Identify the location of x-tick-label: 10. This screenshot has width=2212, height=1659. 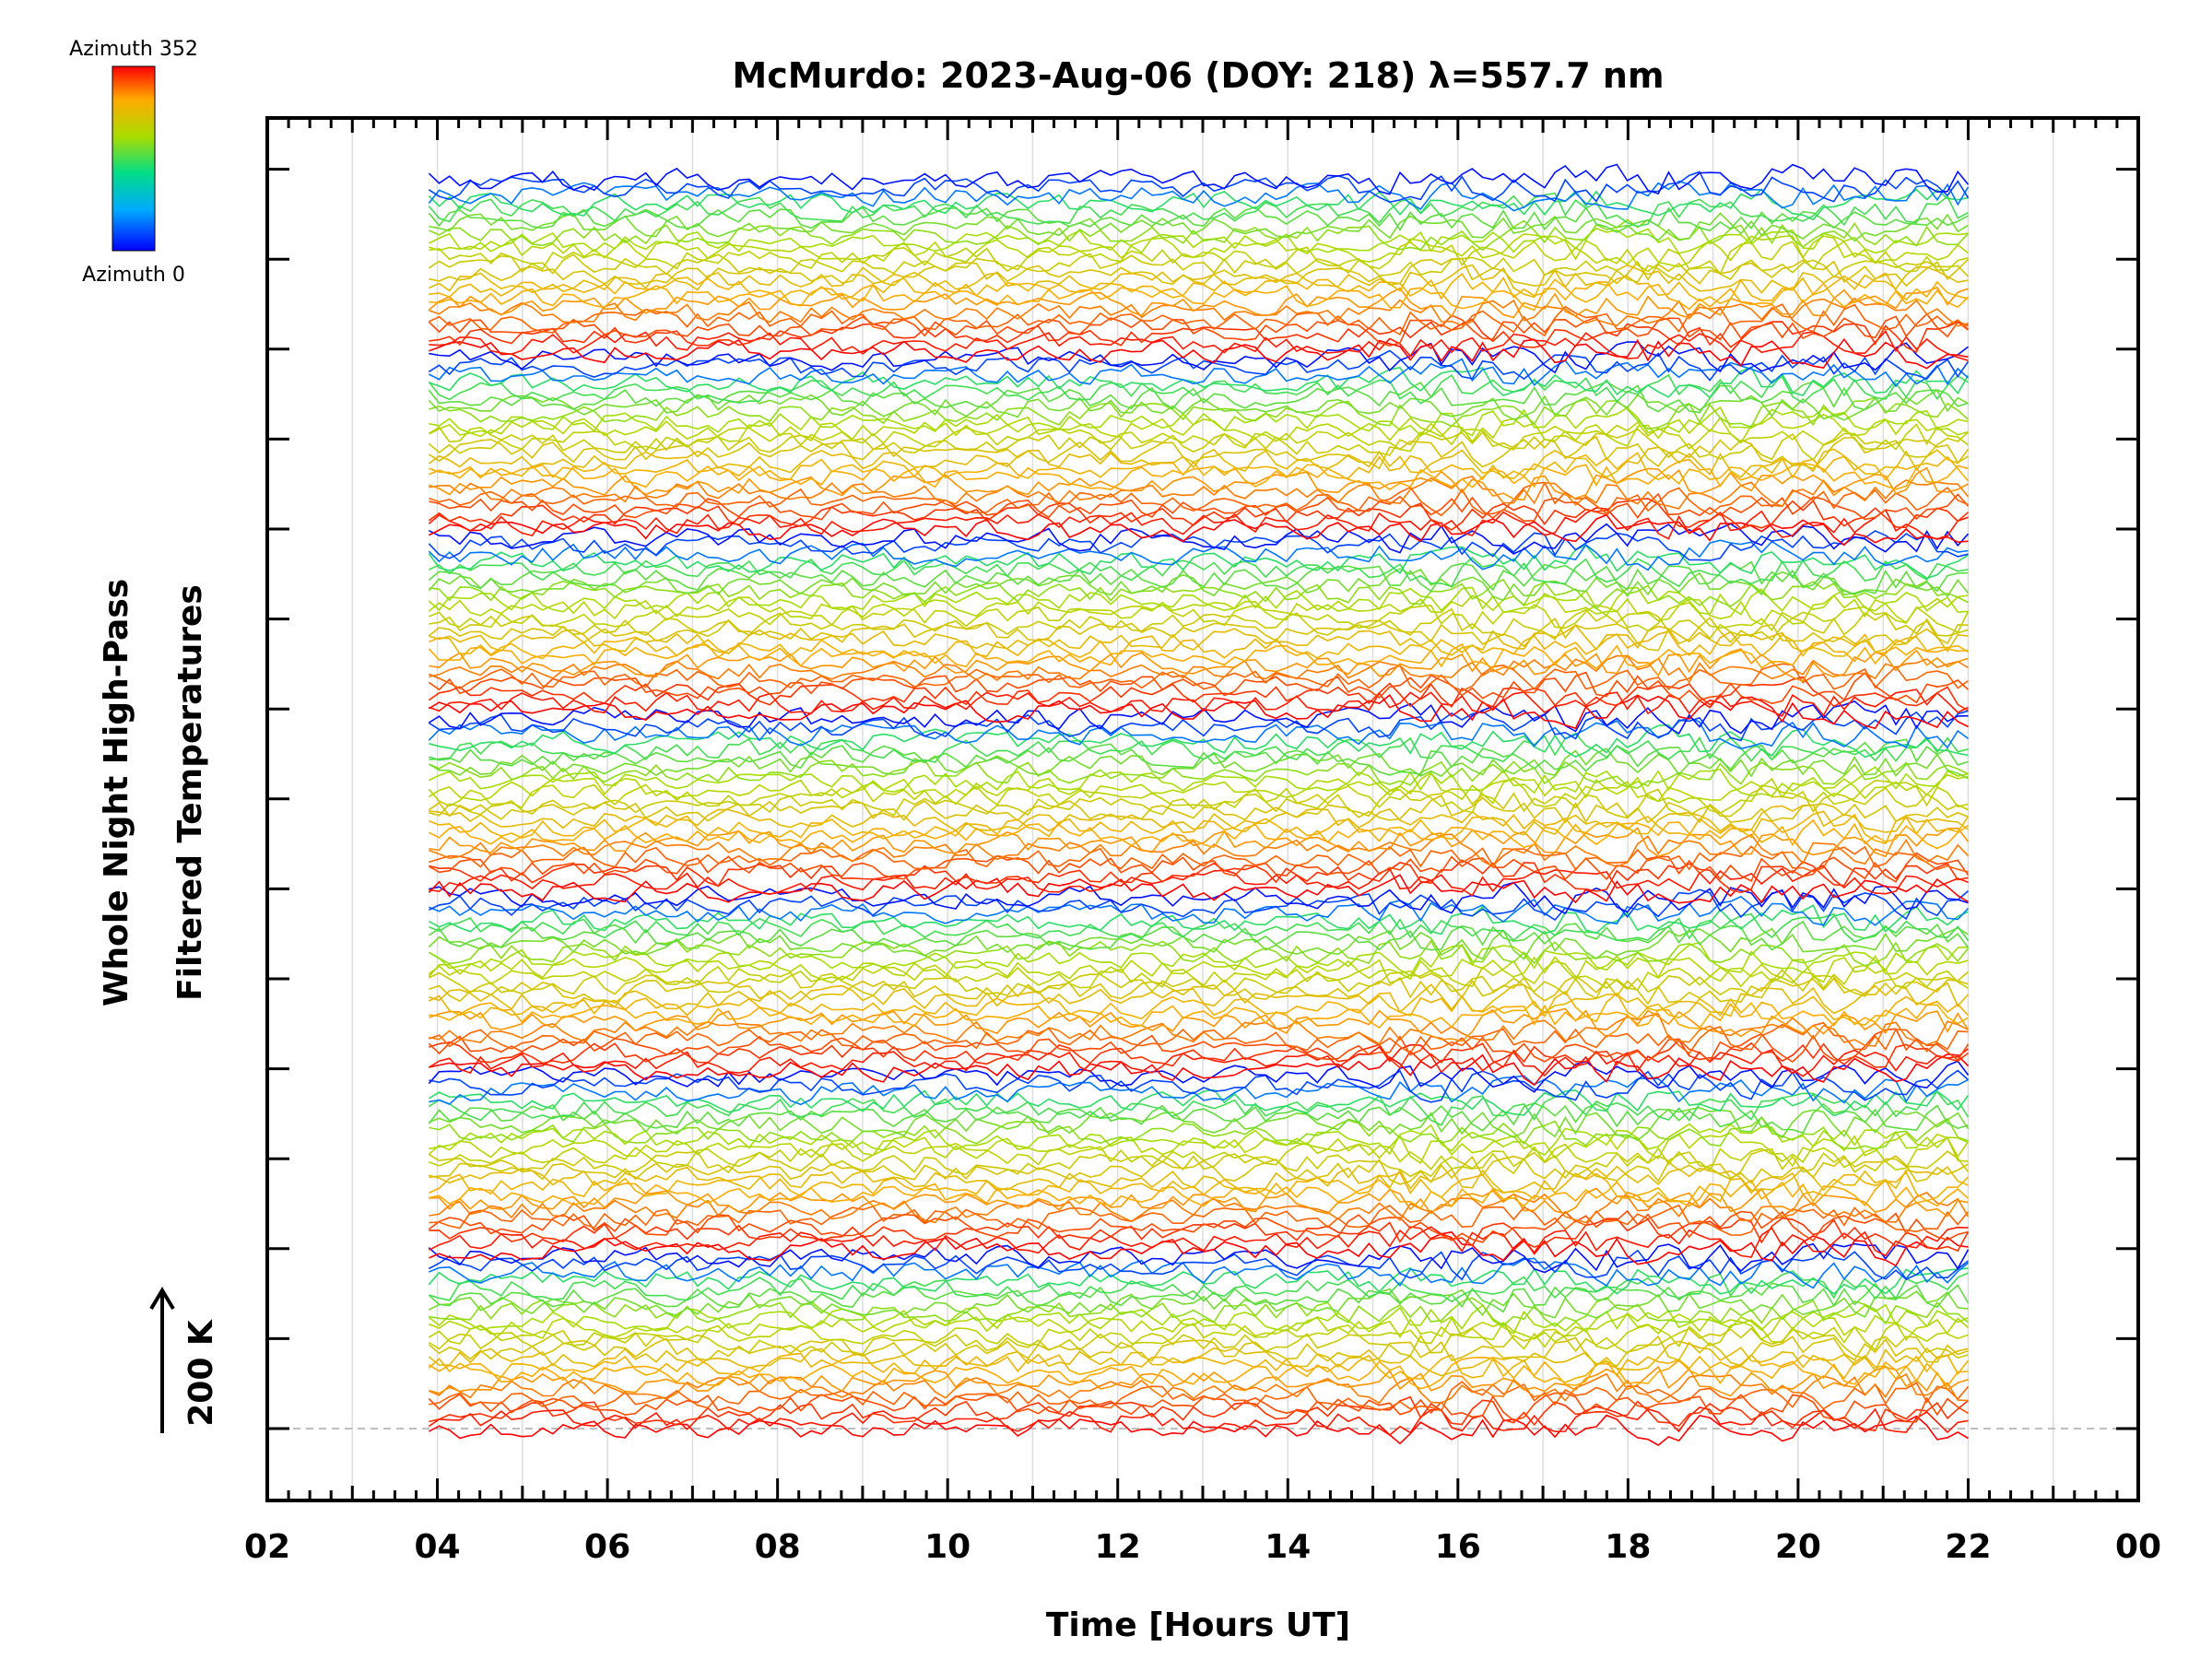
(947, 1547).